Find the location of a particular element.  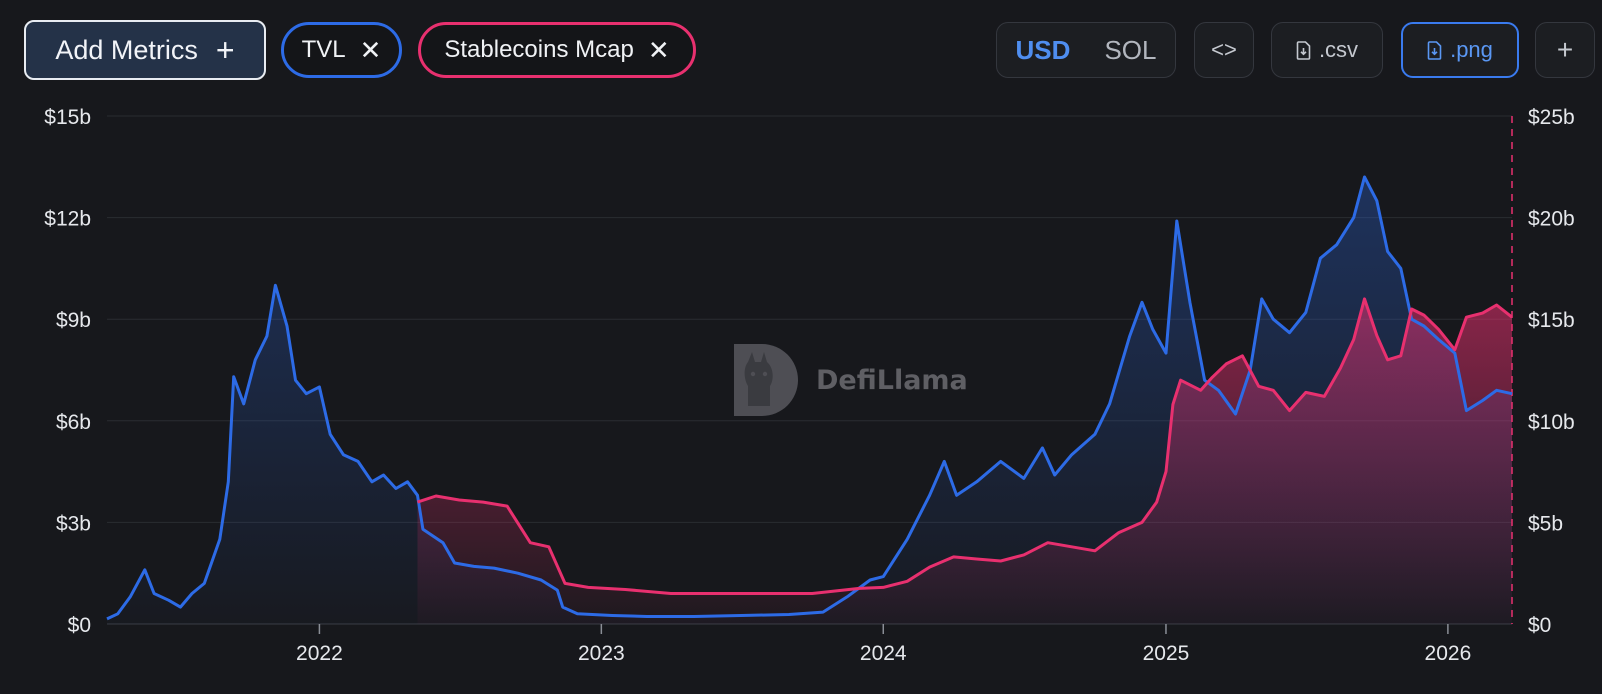

code-icon: <> is located at coordinates (1224, 49).